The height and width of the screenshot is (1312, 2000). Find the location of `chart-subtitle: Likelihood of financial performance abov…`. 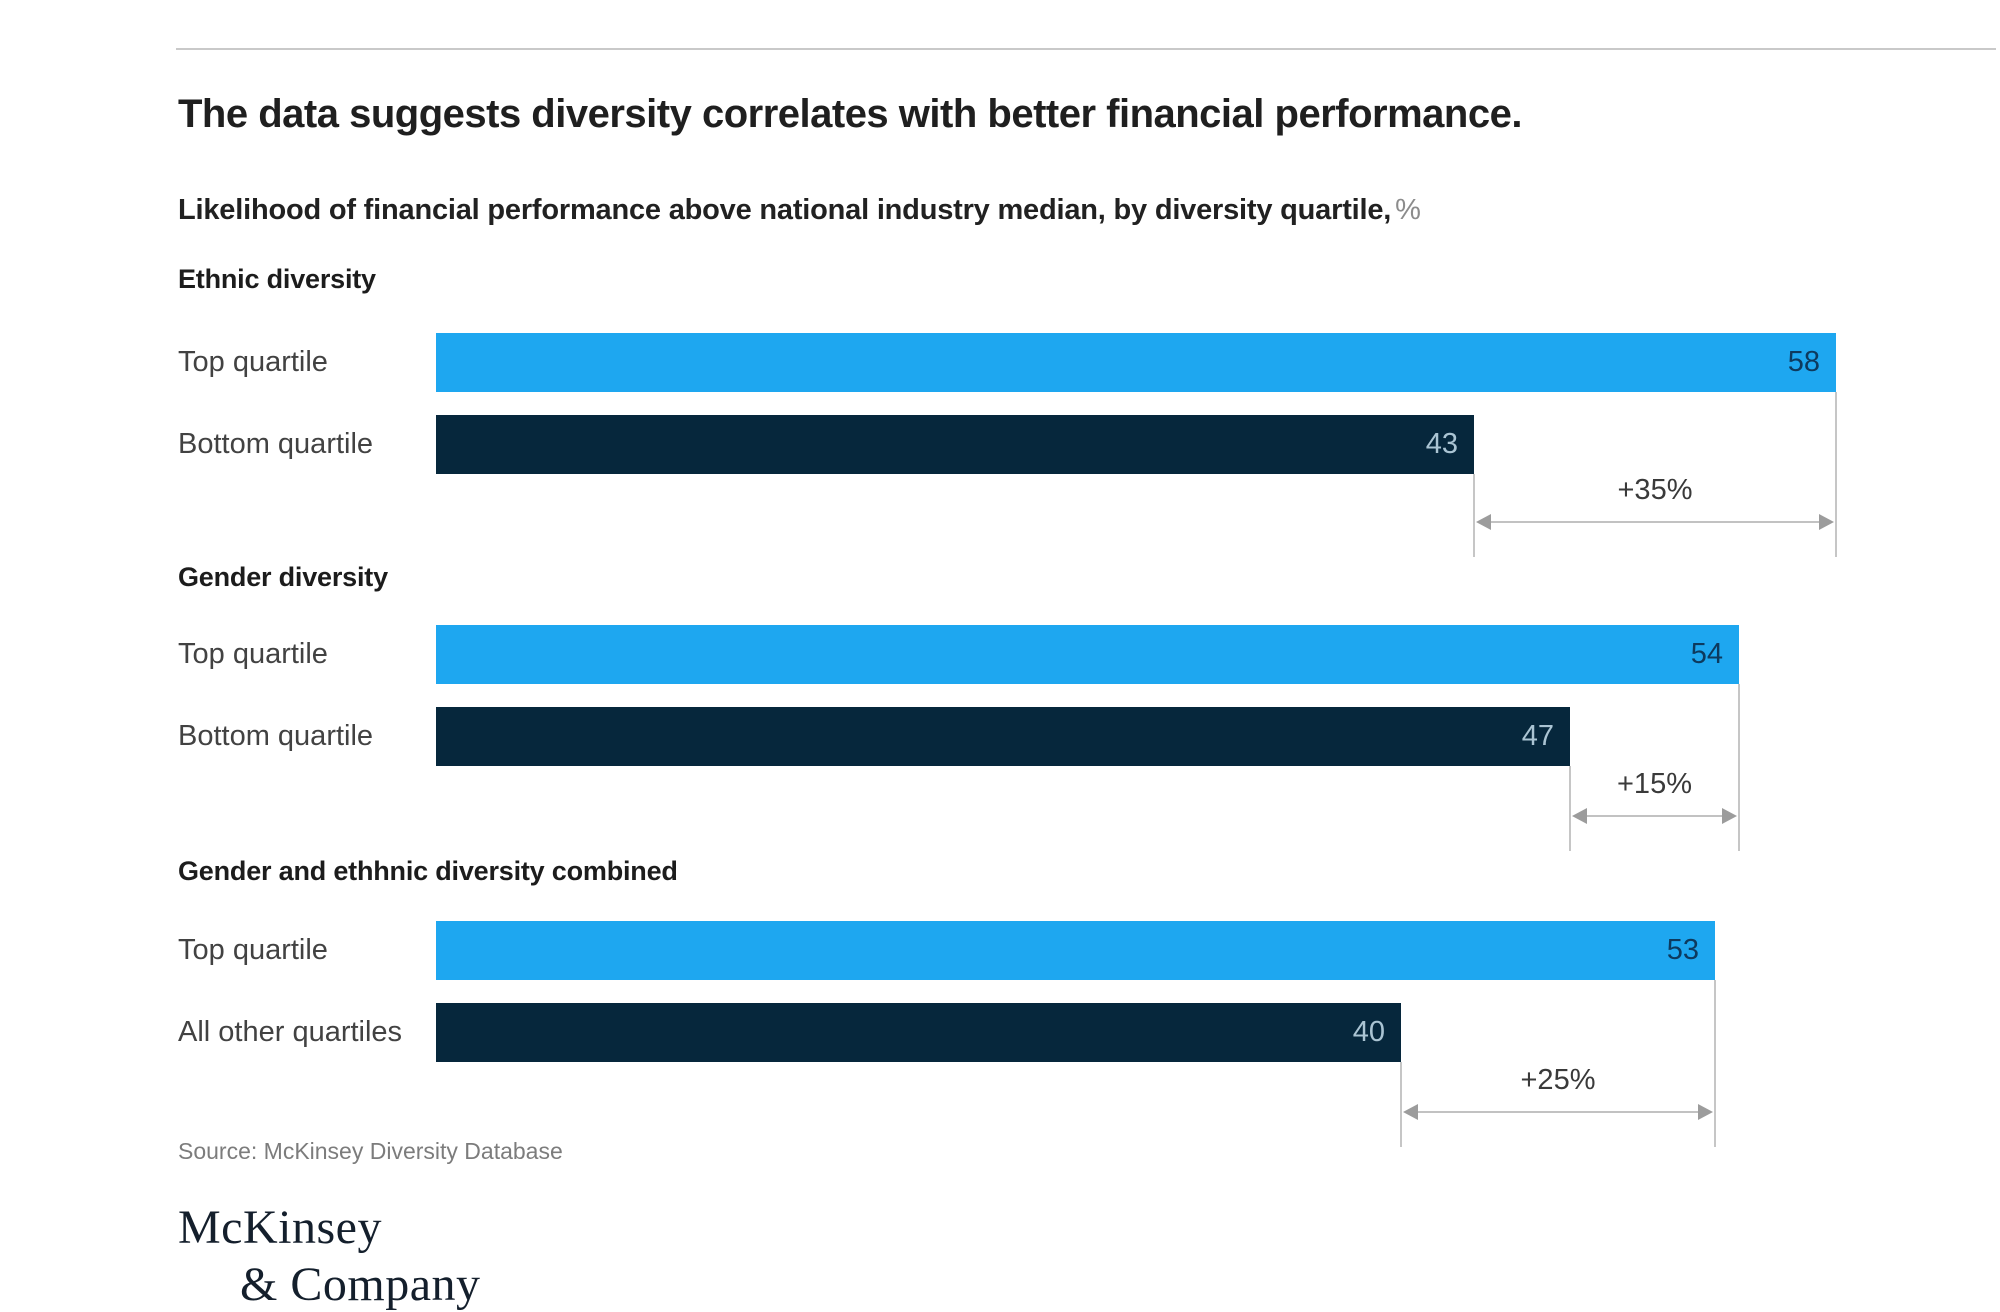

chart-subtitle: Likelihood of financial performance abov… is located at coordinates (1028, 210).